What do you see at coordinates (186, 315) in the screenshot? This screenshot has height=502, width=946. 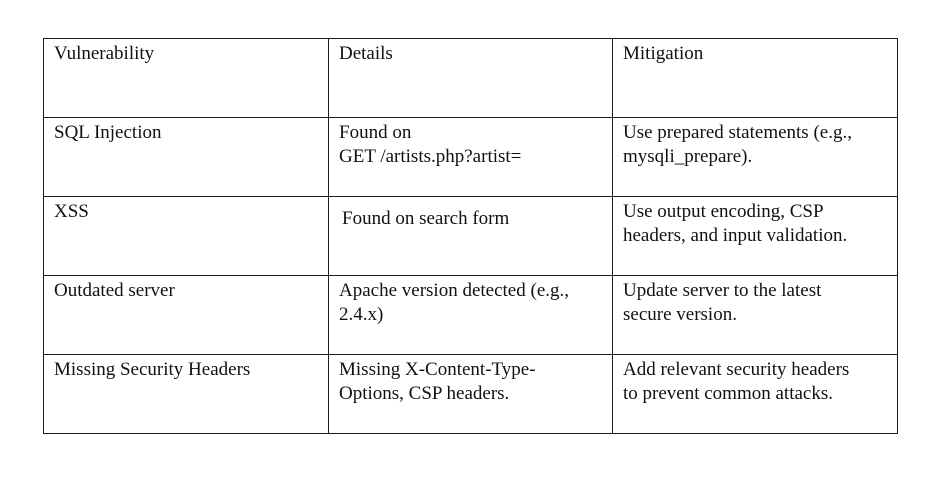 I see `vulnerability-cell: Outdated server` at bounding box center [186, 315].